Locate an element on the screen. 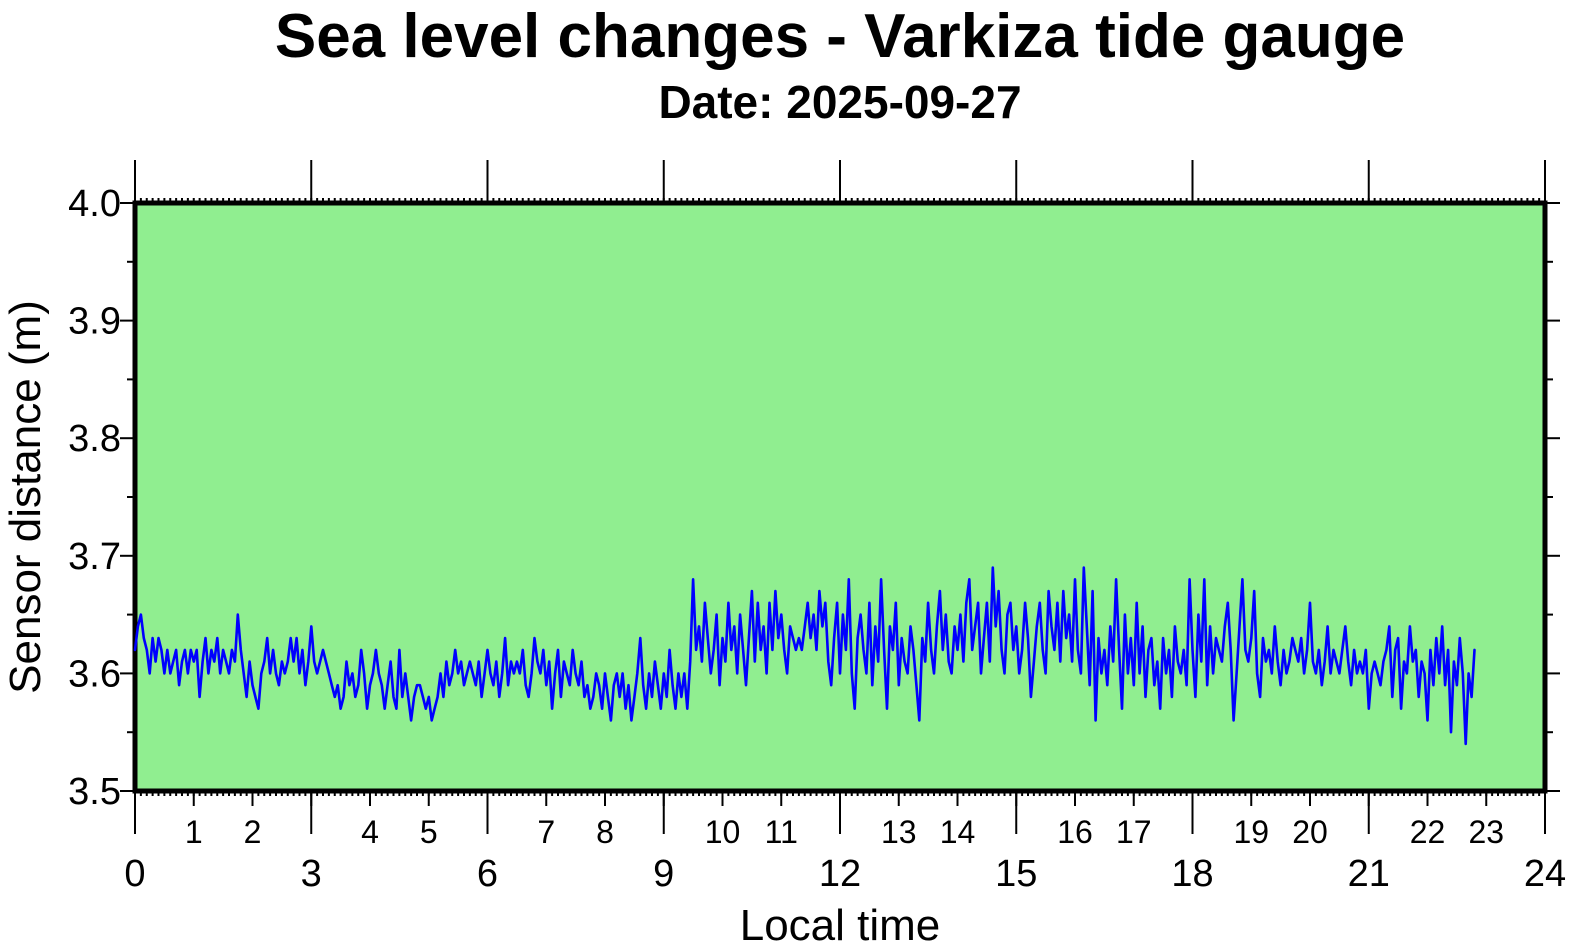 The width and height of the screenshot is (1577, 950). x-major-tick-label: 3 is located at coordinates (311, 874).